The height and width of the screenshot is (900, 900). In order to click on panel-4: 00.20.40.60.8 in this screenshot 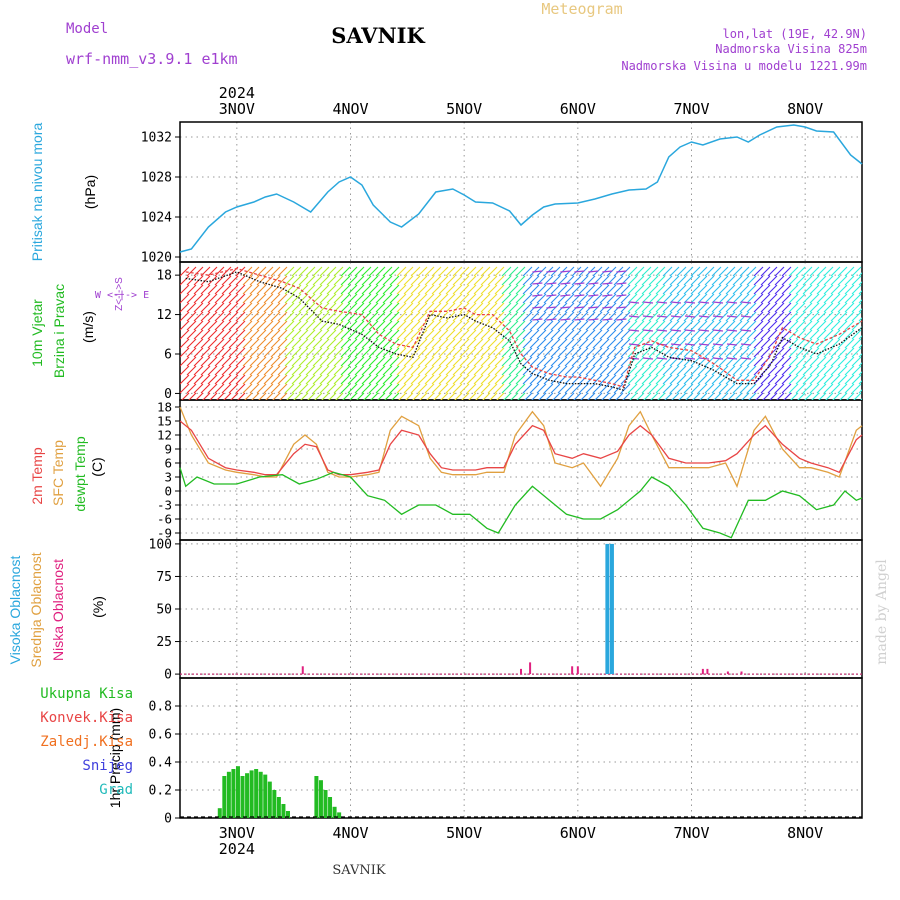, I will do `click(506, 752)`.